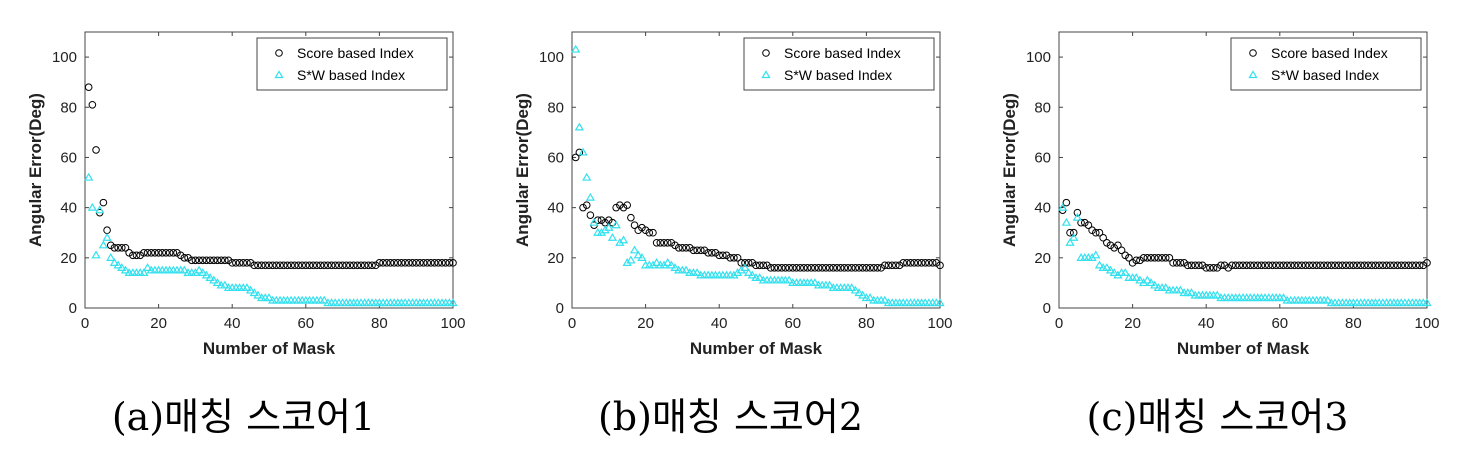 This screenshot has height=464, width=1461. What do you see at coordinates (838, 75) in the screenshot?
I see `legend-label: S*W based Index` at bounding box center [838, 75].